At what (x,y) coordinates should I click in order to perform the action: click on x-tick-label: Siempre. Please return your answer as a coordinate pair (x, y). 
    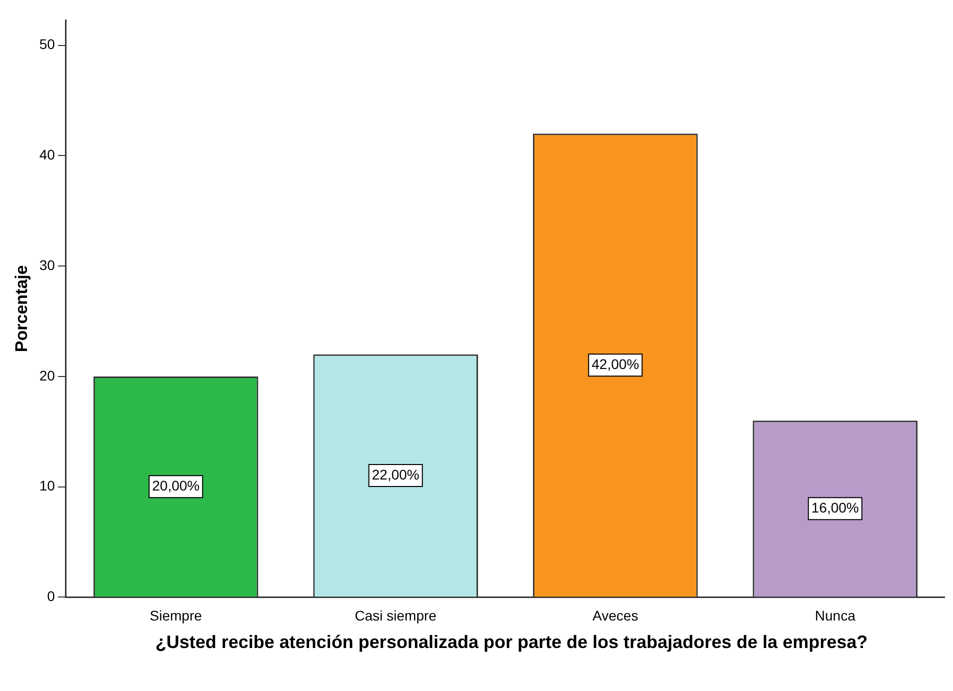
    Looking at the image, I should click on (176, 615).